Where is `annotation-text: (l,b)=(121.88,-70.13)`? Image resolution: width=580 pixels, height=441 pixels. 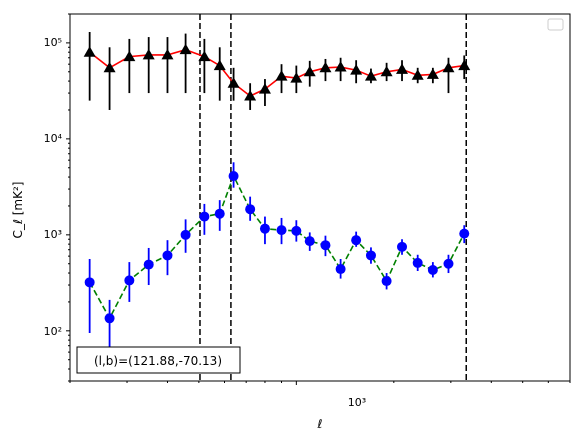
annotation-text: (l,b)=(121.88,-70.13) is located at coordinates (158, 361).